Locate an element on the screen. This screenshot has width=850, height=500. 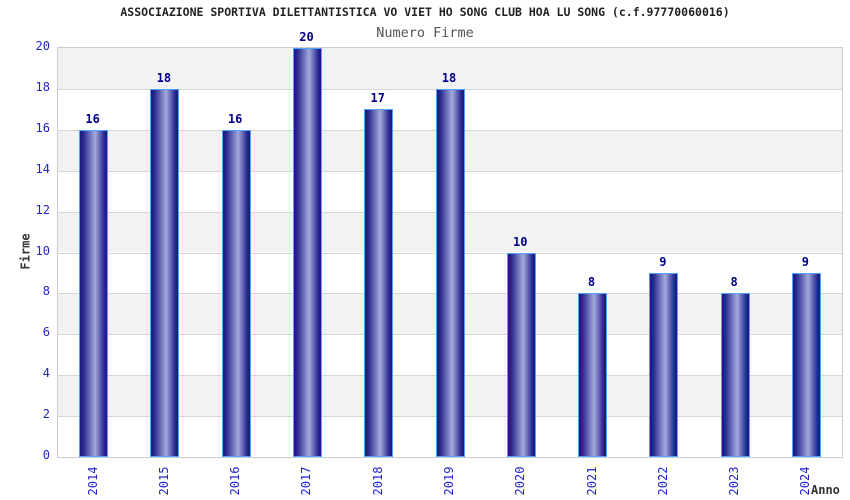
x-tick-label: 2014 is located at coordinates (92, 481).